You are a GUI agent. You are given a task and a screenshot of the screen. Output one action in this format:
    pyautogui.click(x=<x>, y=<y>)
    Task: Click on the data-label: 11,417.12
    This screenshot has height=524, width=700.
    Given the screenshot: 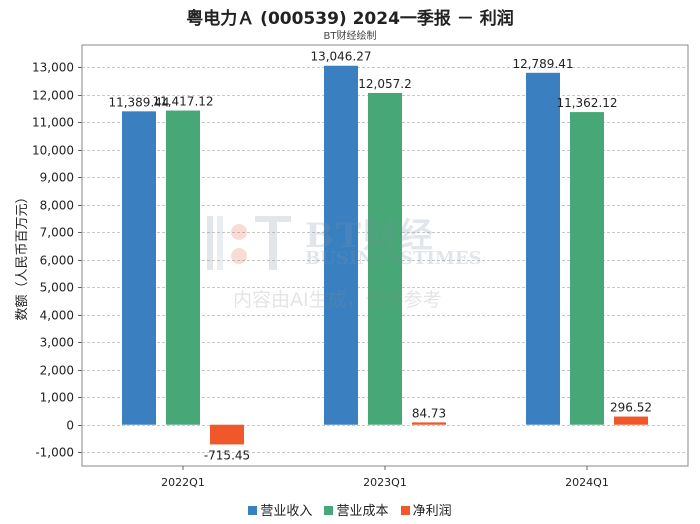 What is the action you would take?
    pyautogui.click(x=182, y=102)
    